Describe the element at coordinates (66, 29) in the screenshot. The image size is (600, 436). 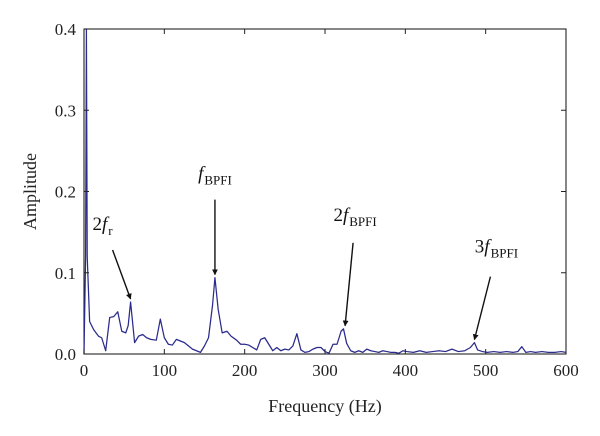
I see `y-tick-label: 0.4` at that location.